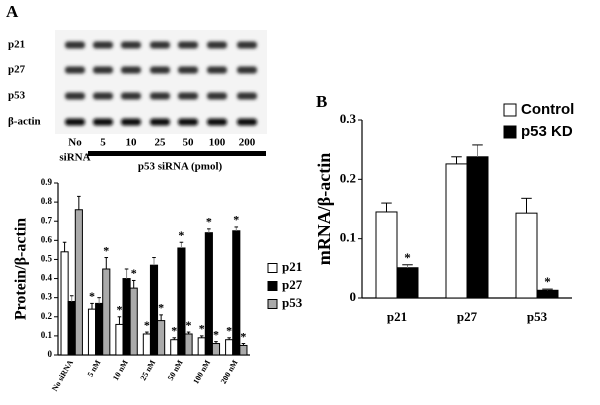 The width and height of the screenshot is (600, 405). Describe the element at coordinates (120, 370) in the screenshot. I see `x-tick-label: 10 nM` at that location.